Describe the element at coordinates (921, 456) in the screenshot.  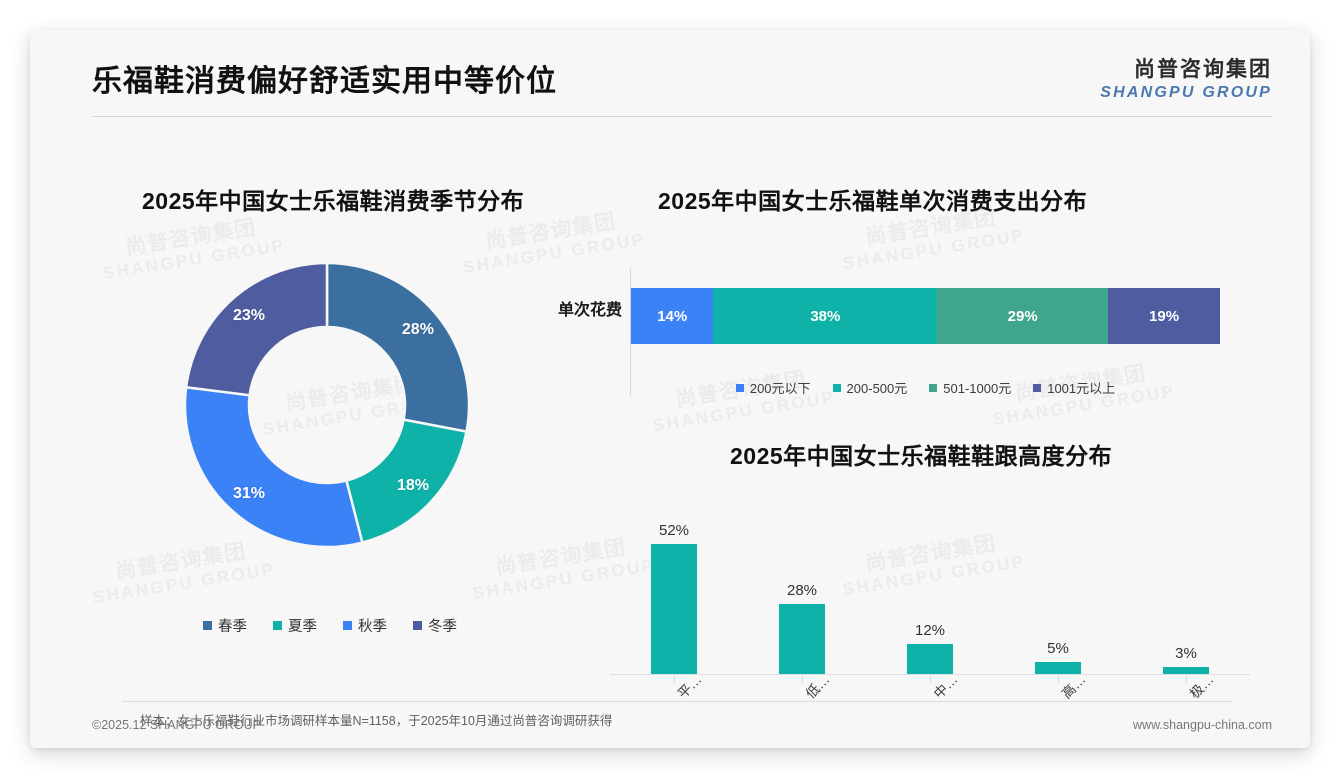
I see `column-chart-title: 2025年中国女士乐福鞋鞋跟高度分布` at that location.